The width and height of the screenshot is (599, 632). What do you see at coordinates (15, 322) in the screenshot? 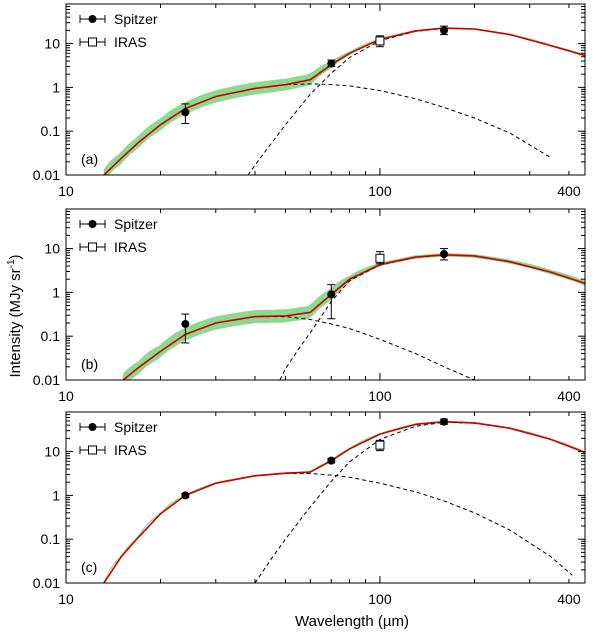
I see `y-axis-title-main: Intensity (MJy sr` at bounding box center [15, 322].